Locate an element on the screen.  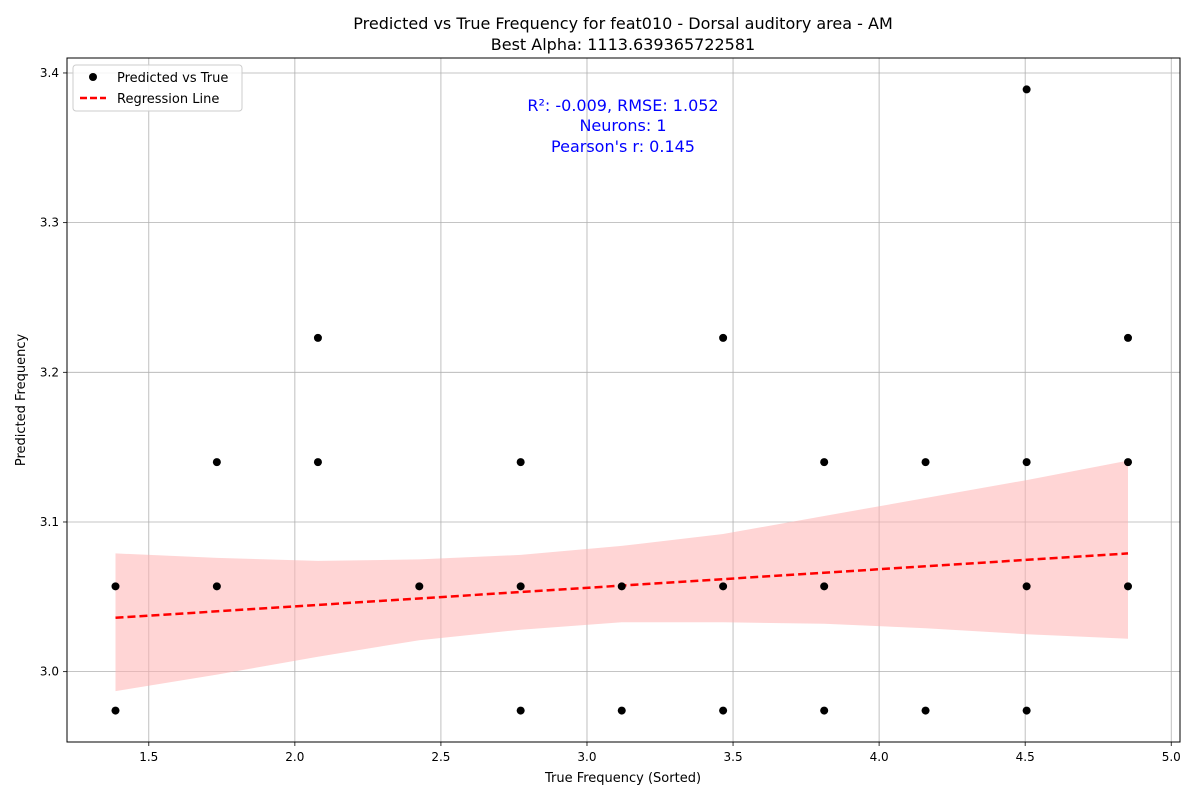
x-tick-label: 3.0 is located at coordinates (586, 757).